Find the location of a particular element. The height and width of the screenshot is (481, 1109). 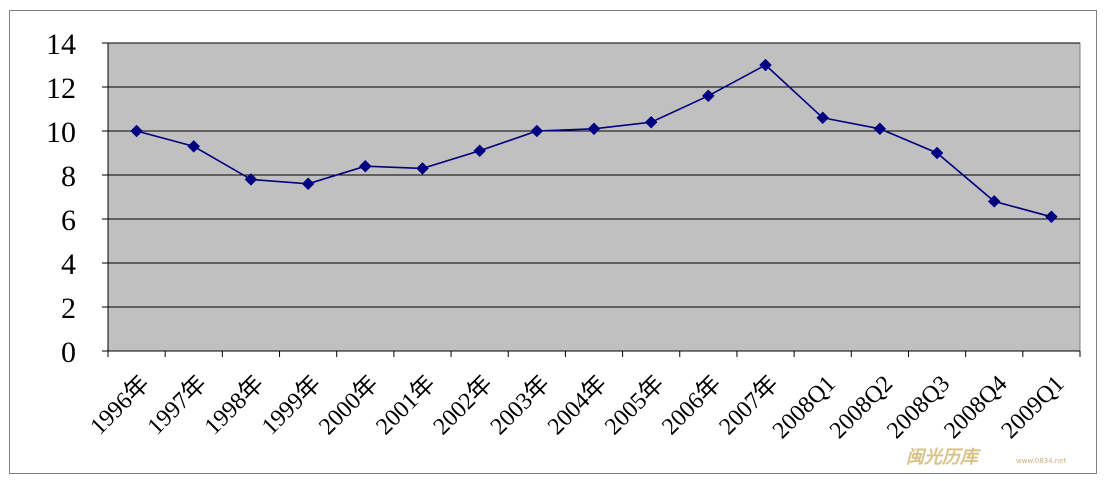

y-tick-label: 8 is located at coordinates (68, 176).